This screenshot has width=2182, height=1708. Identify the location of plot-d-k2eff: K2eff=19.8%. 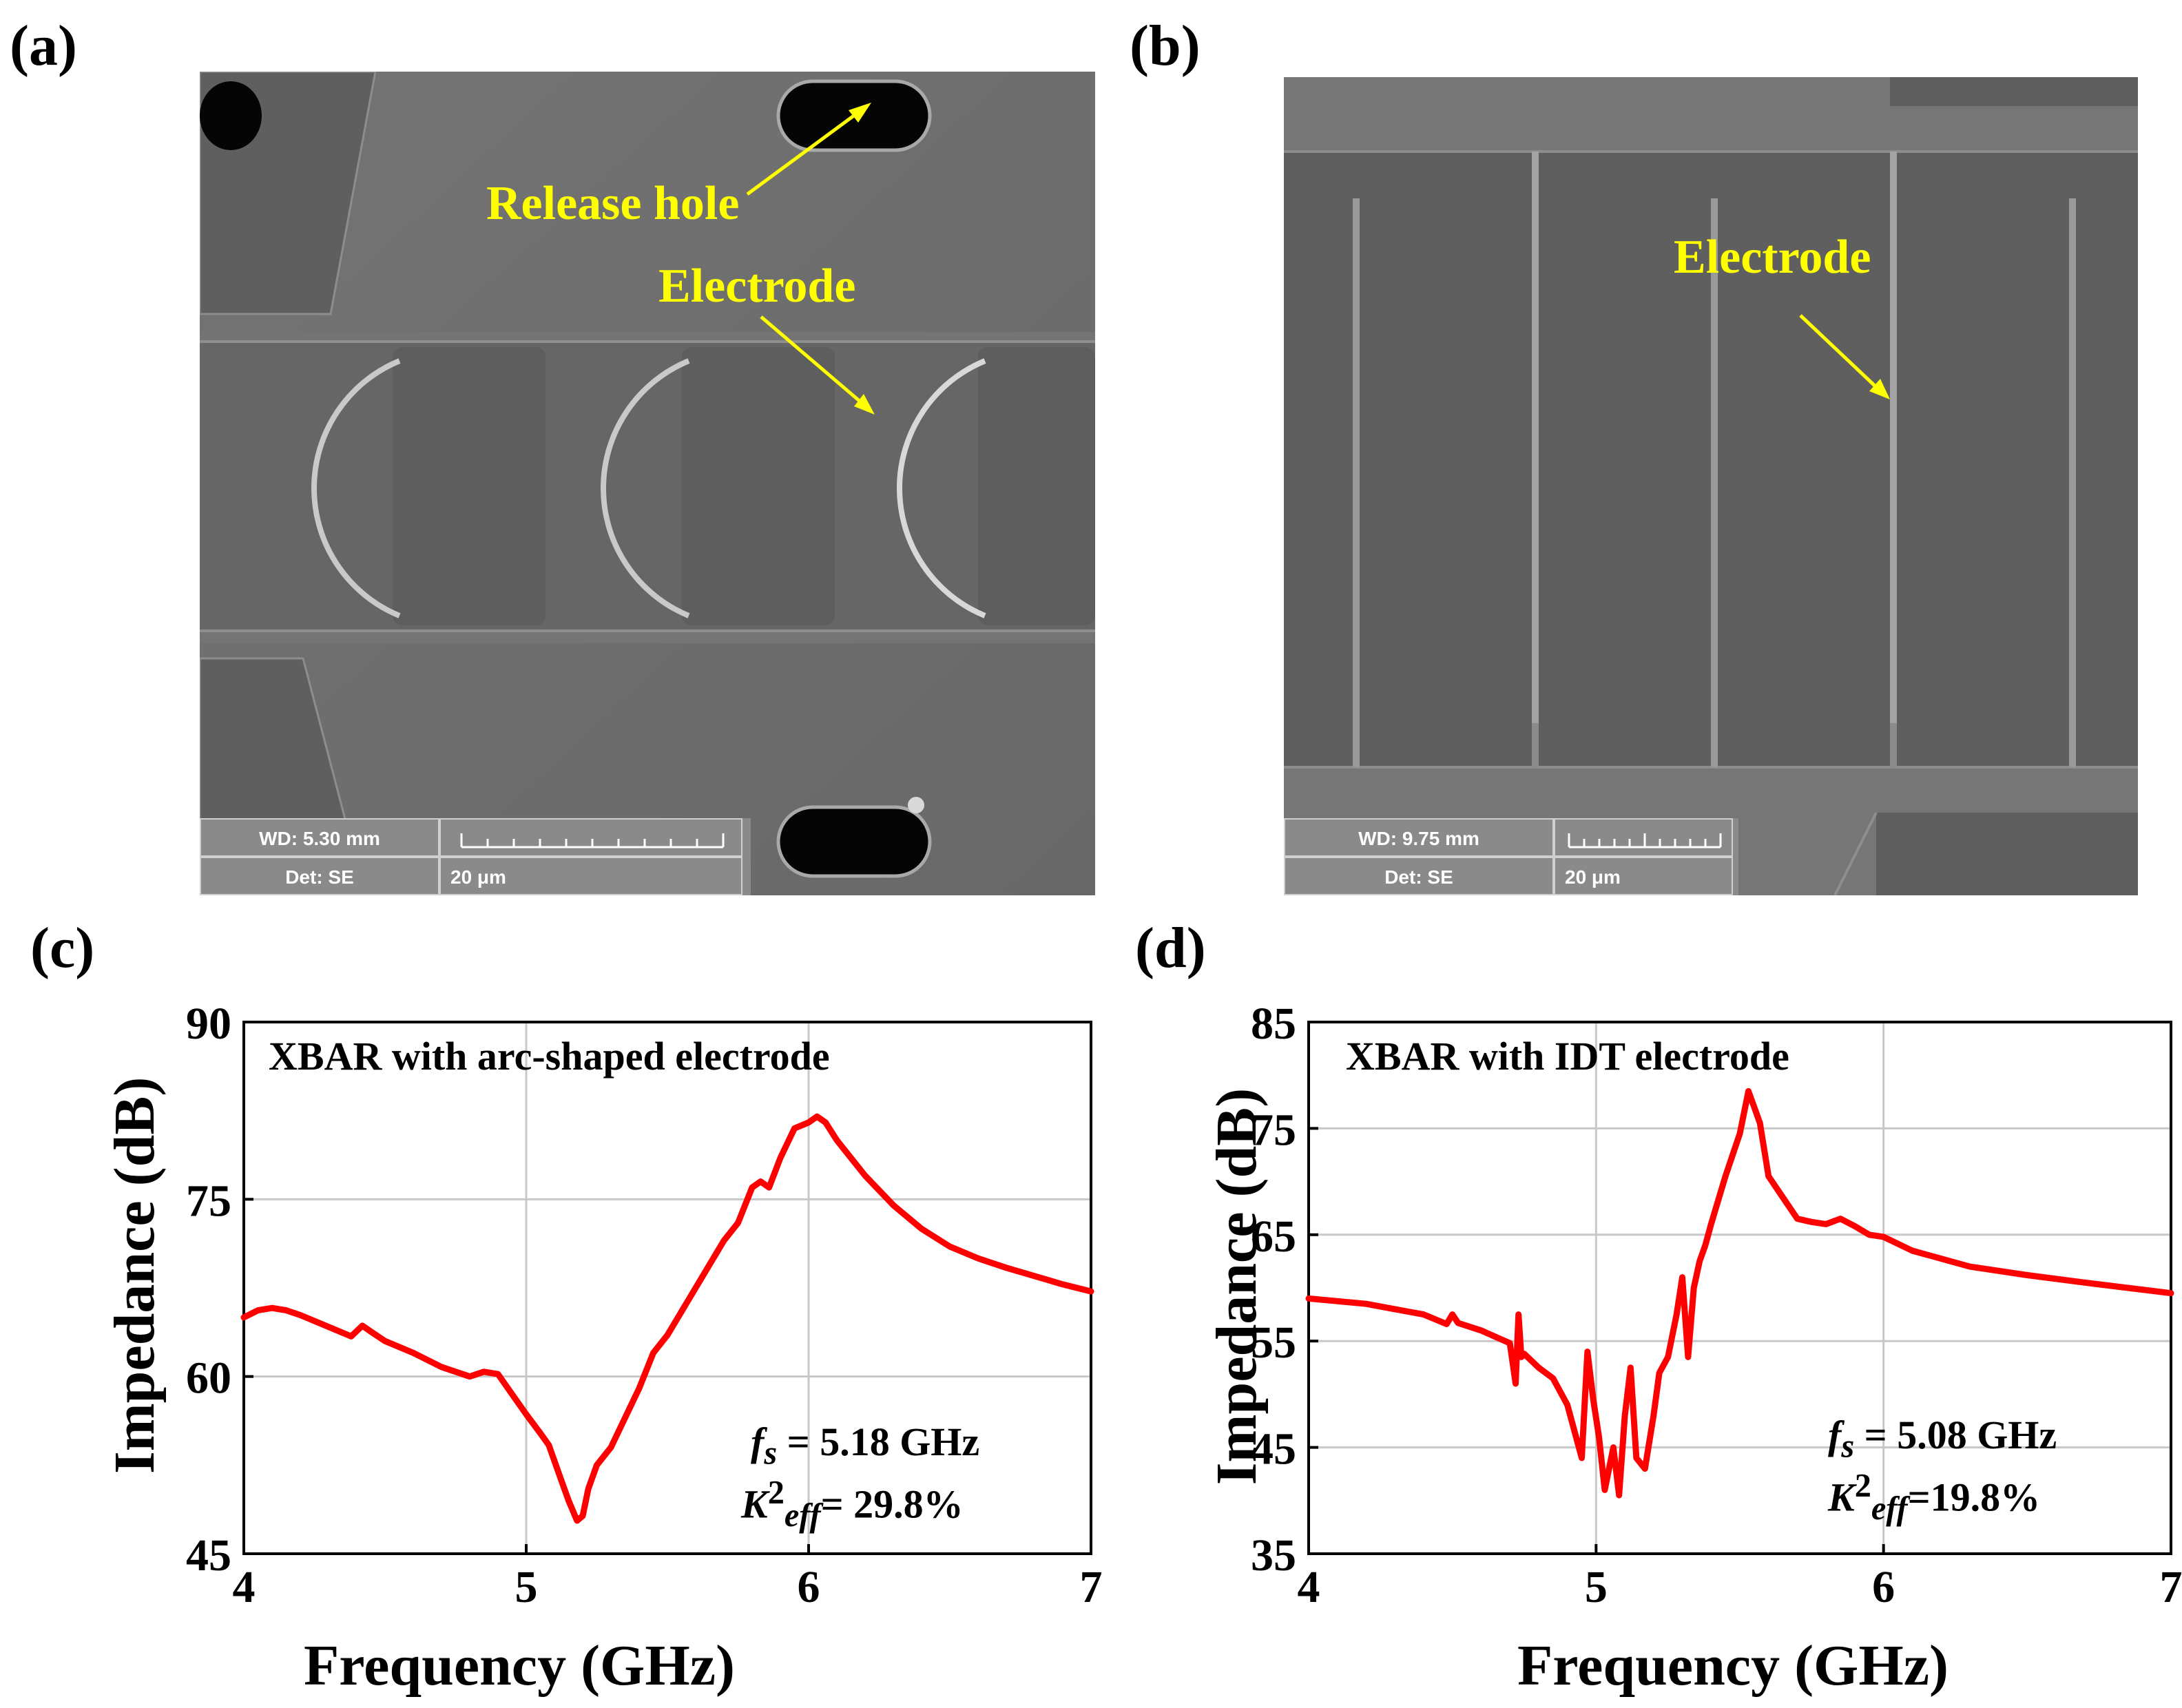
(1934, 1497).